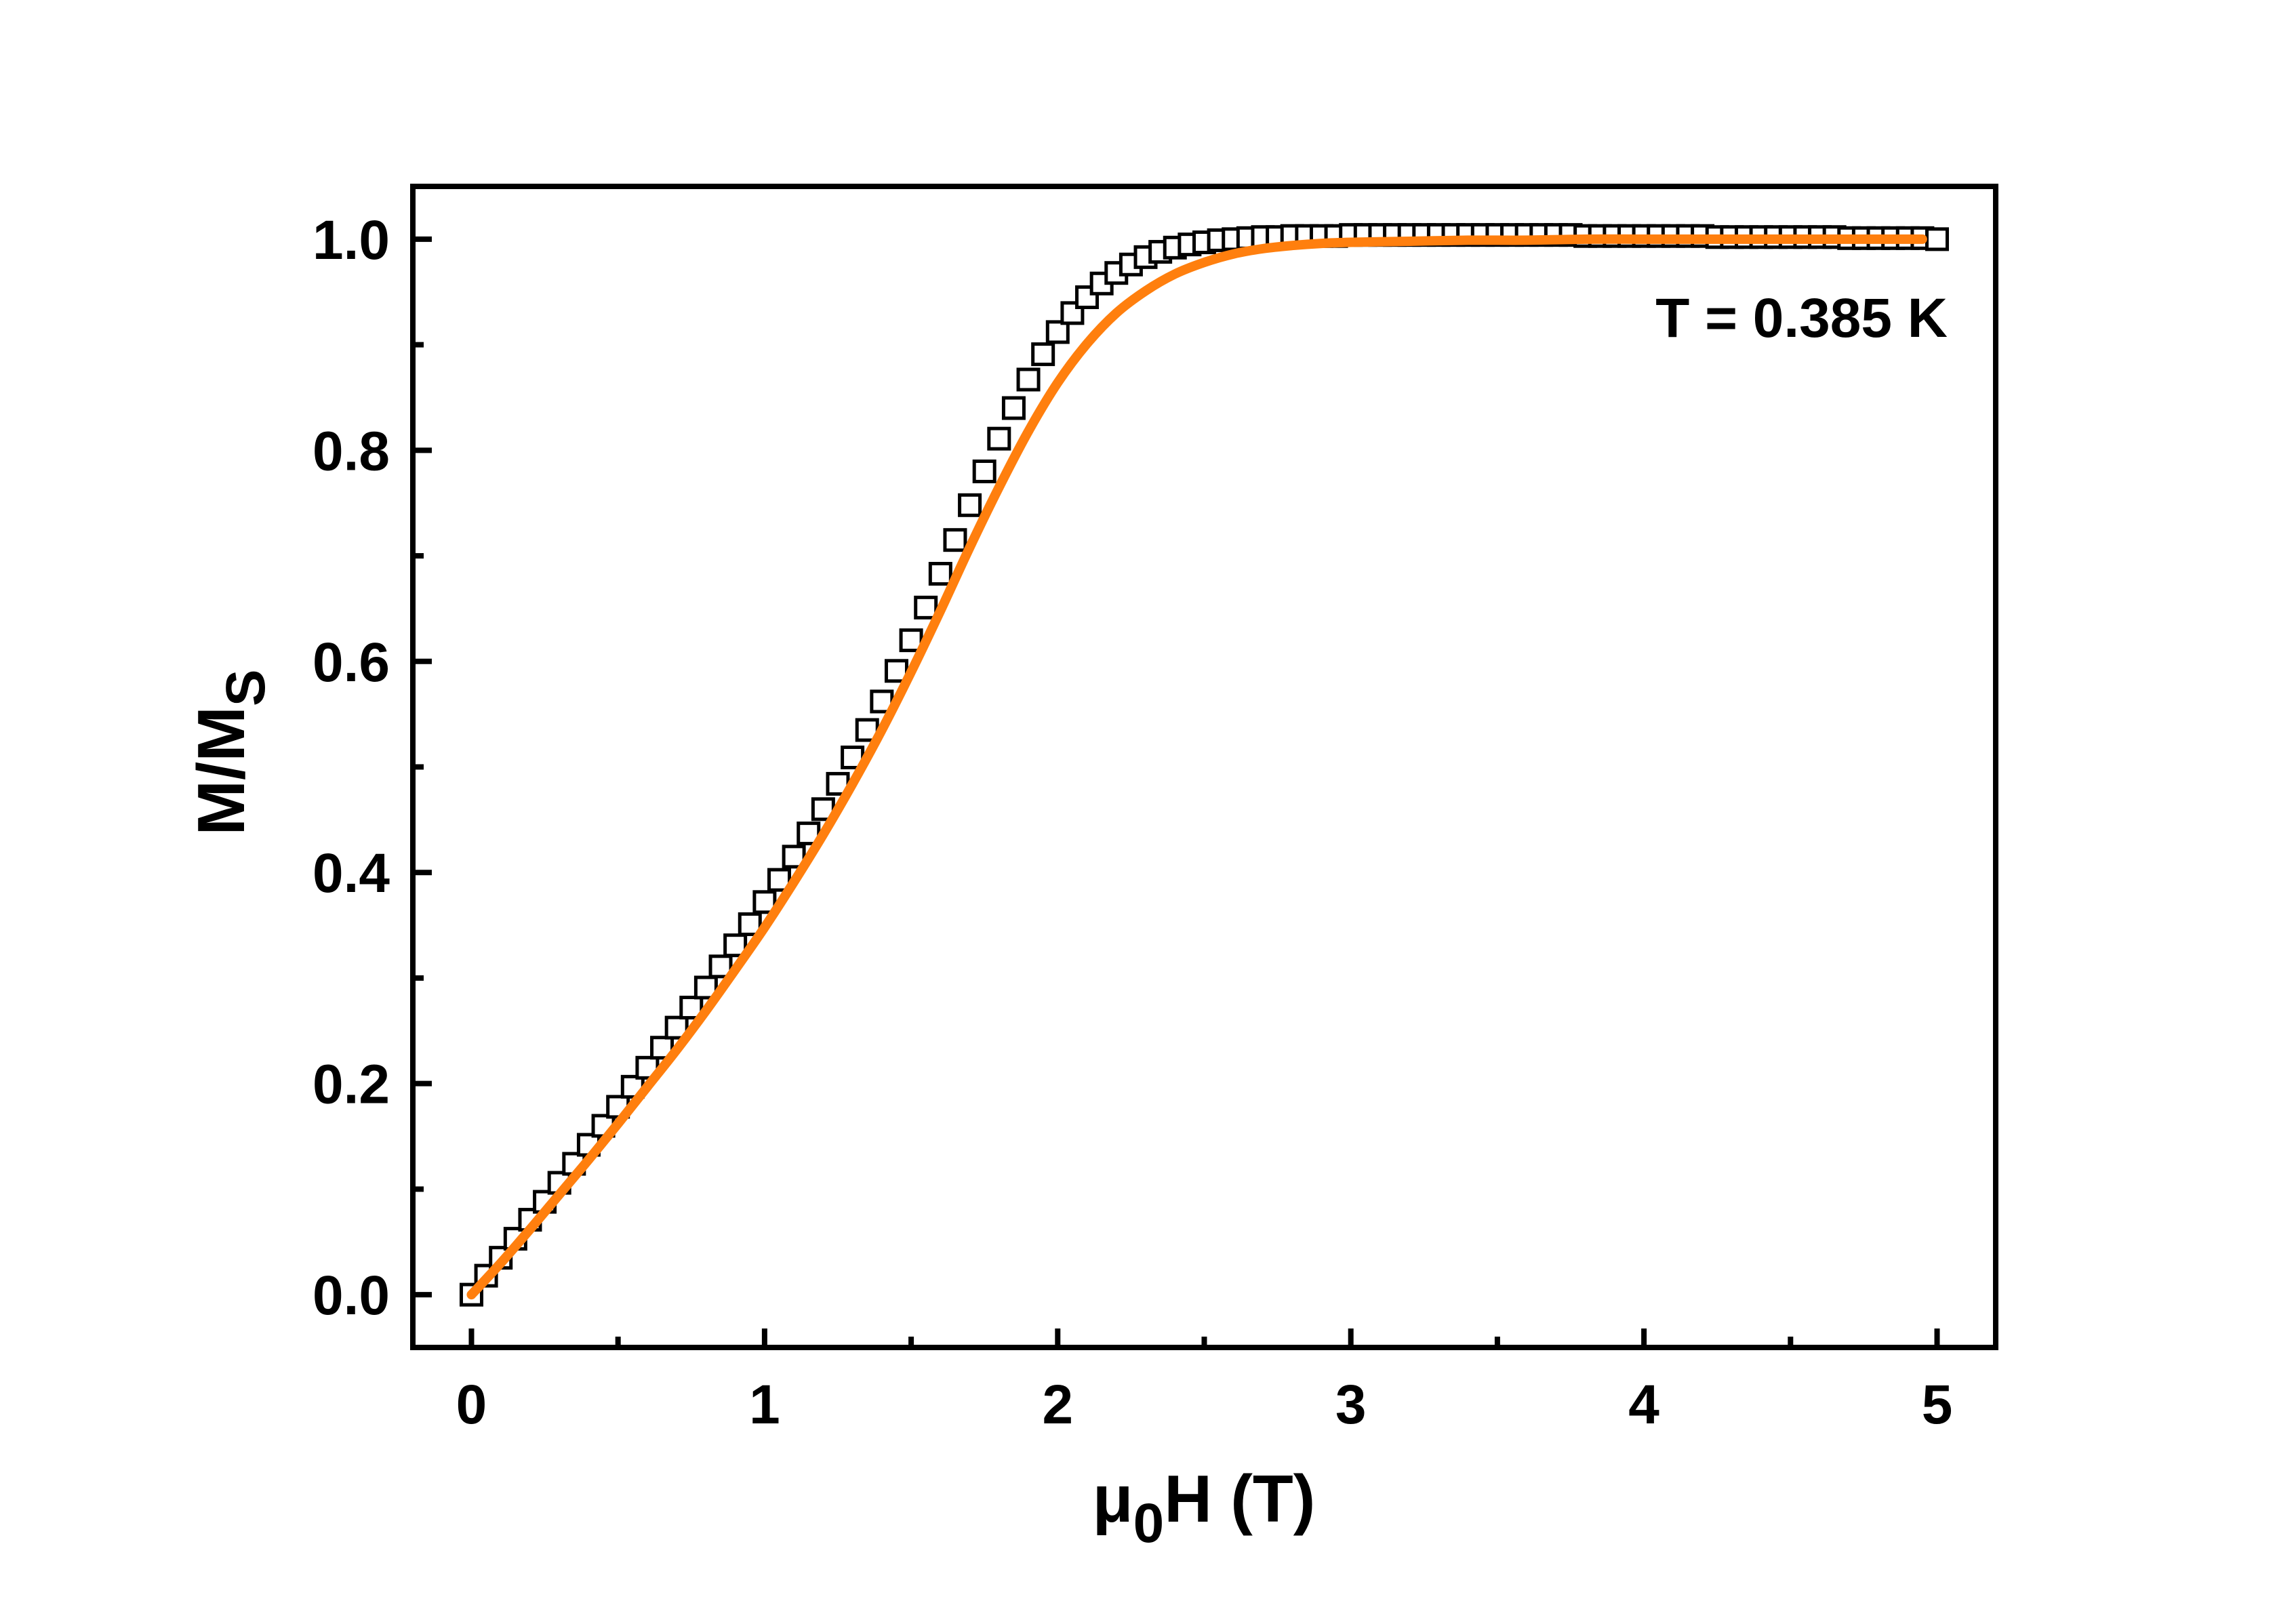 The image size is (2296, 1603). Describe the element at coordinates (1937, 1405) in the screenshot. I see `x-tick-label: 5` at that location.